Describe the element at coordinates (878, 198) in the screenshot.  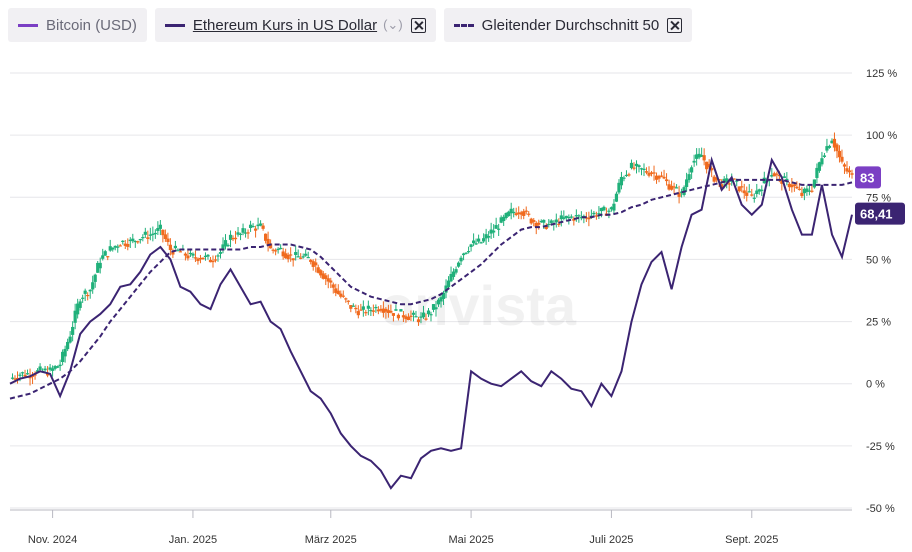
I see `y-tick-label: 75 %` at that location.